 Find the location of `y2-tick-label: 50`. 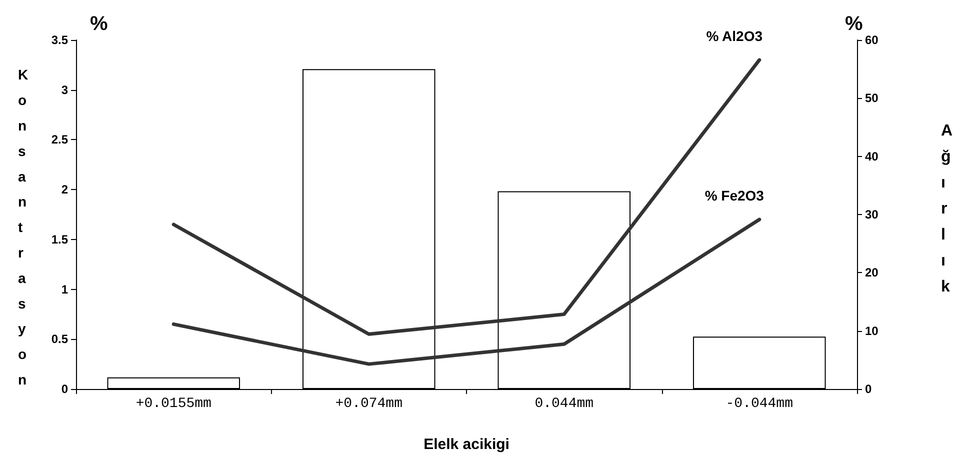

y2-tick-label: 50 is located at coordinates (872, 98).